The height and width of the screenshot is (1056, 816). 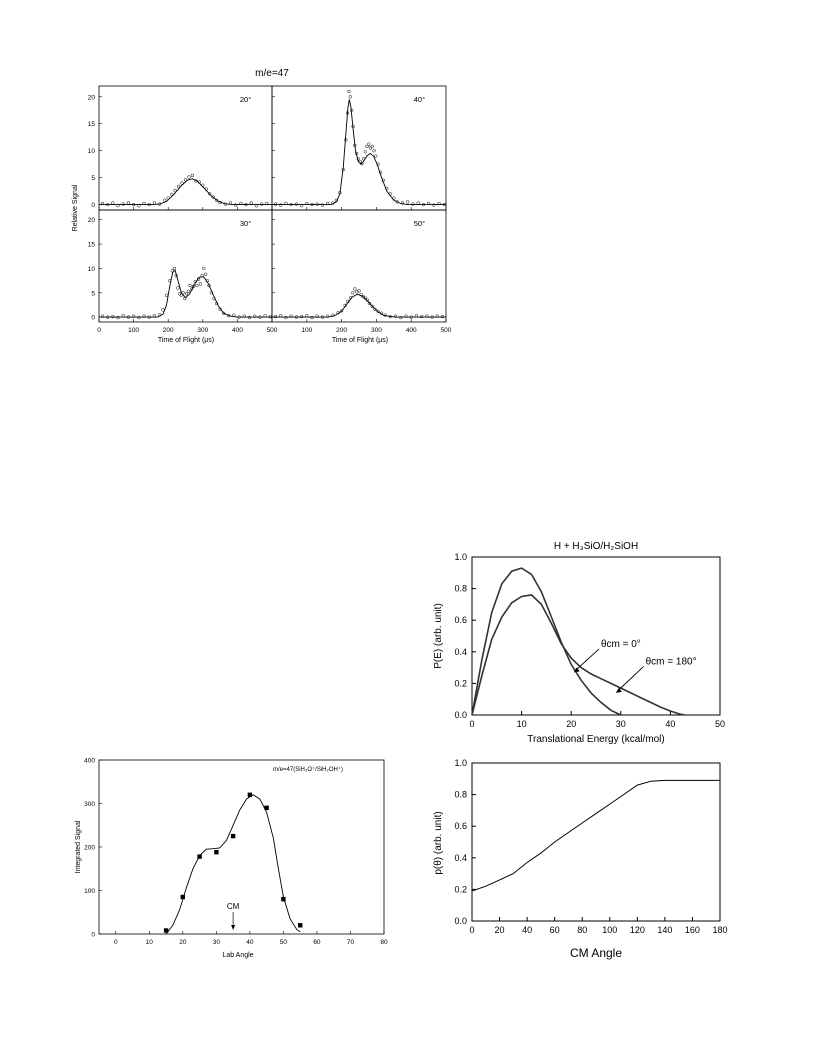 What do you see at coordinates (460, 795) in the screenshot?
I see `pt-ytick-label: 0.8` at bounding box center [460, 795].